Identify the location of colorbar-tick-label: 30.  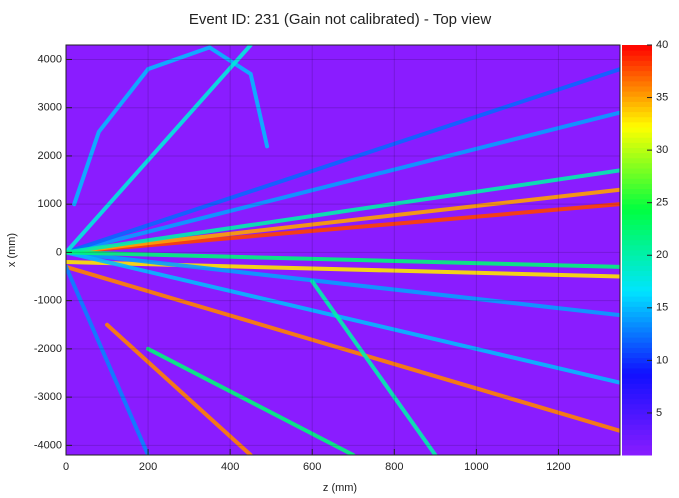
(662, 150).